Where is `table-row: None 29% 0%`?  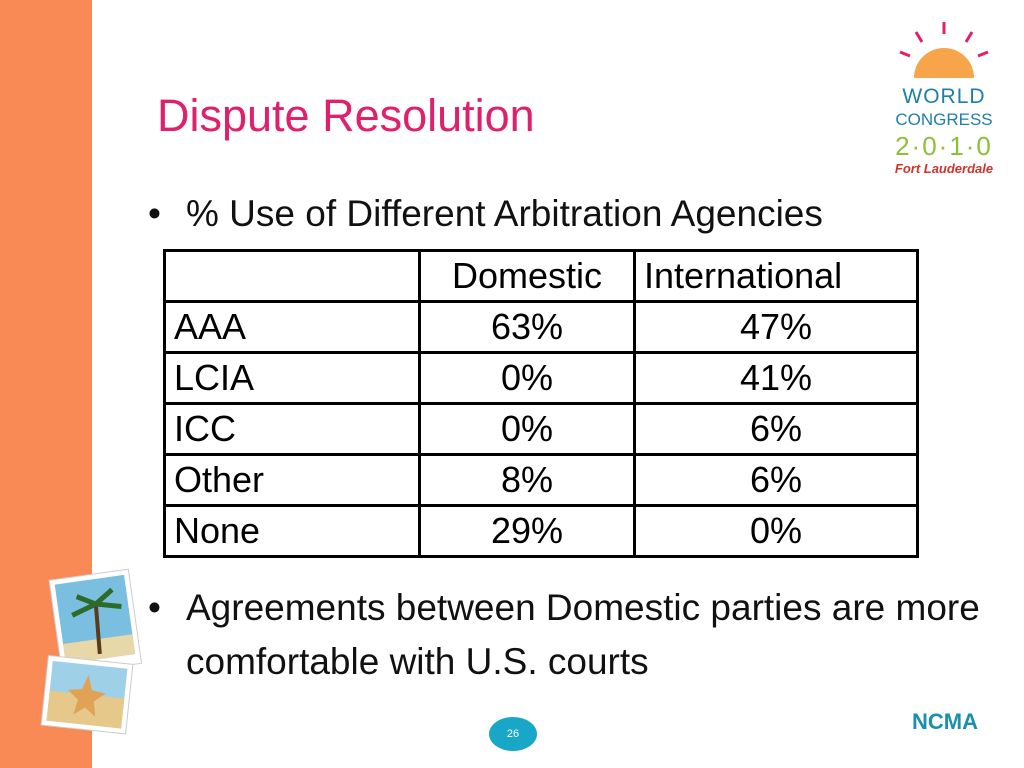 table-row: None 29% 0% is located at coordinates (541, 531).